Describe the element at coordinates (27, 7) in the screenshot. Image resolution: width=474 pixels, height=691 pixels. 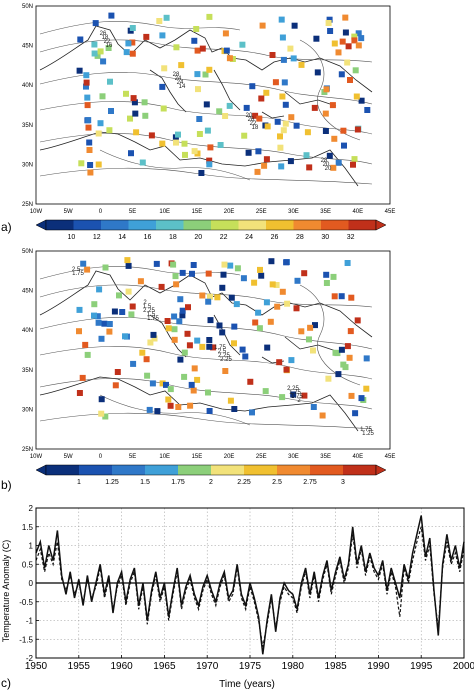
I see `latitude-label: 50N` at that location.